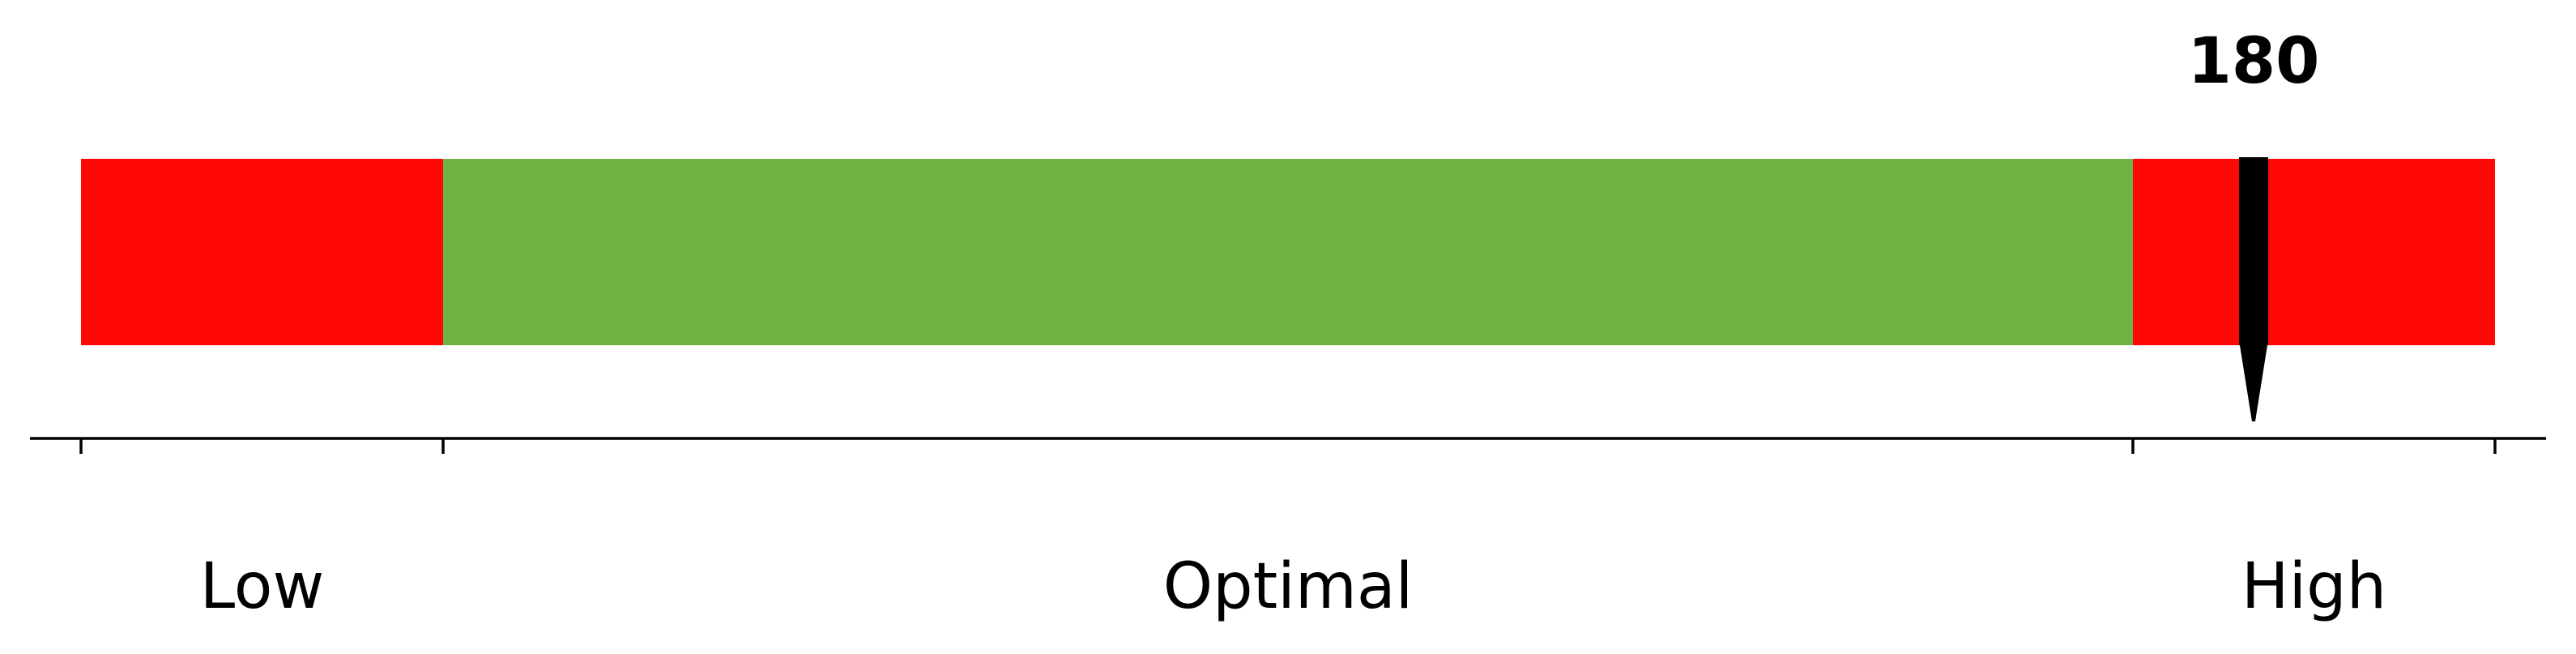  What do you see at coordinates (1288, 445) in the screenshot?
I see `x-axis` at bounding box center [1288, 445].